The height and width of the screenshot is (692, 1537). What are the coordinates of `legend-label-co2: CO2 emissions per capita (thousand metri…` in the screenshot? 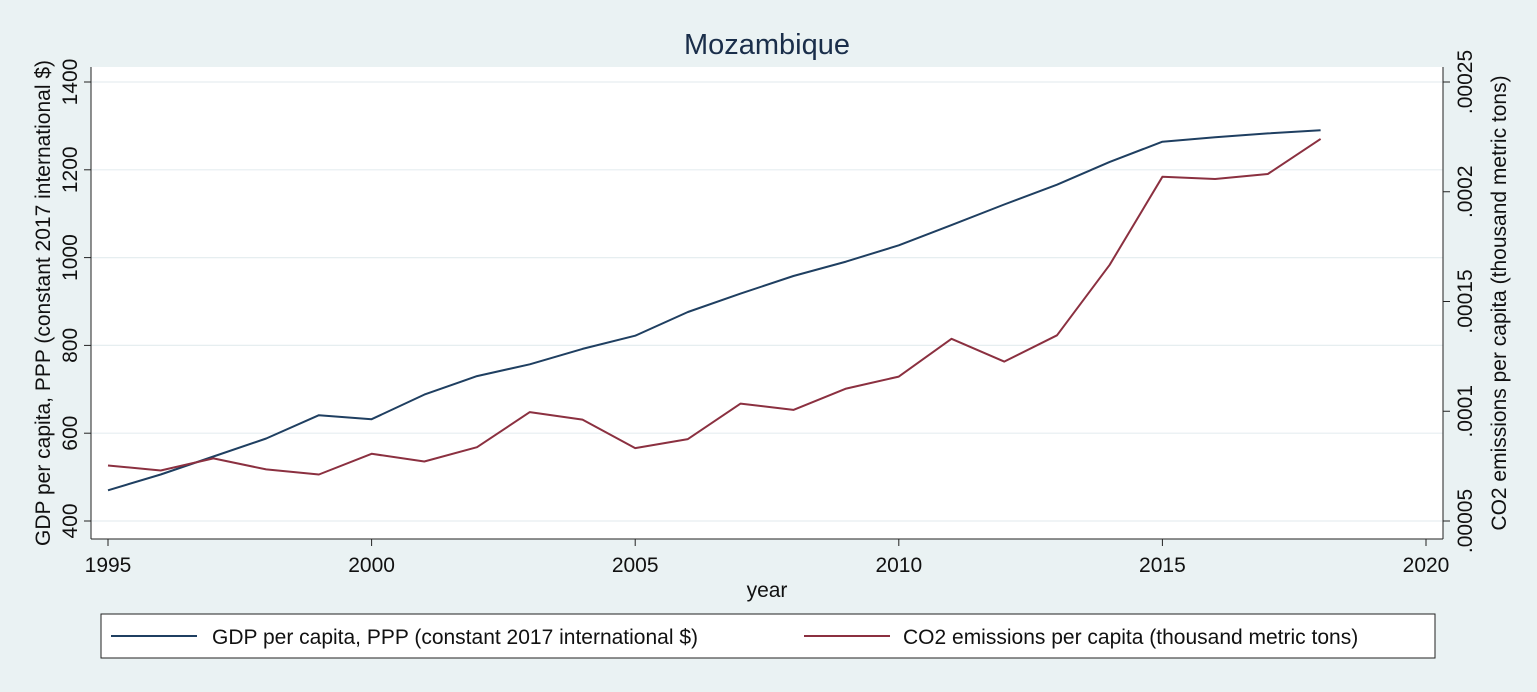 It's located at (1130, 637).